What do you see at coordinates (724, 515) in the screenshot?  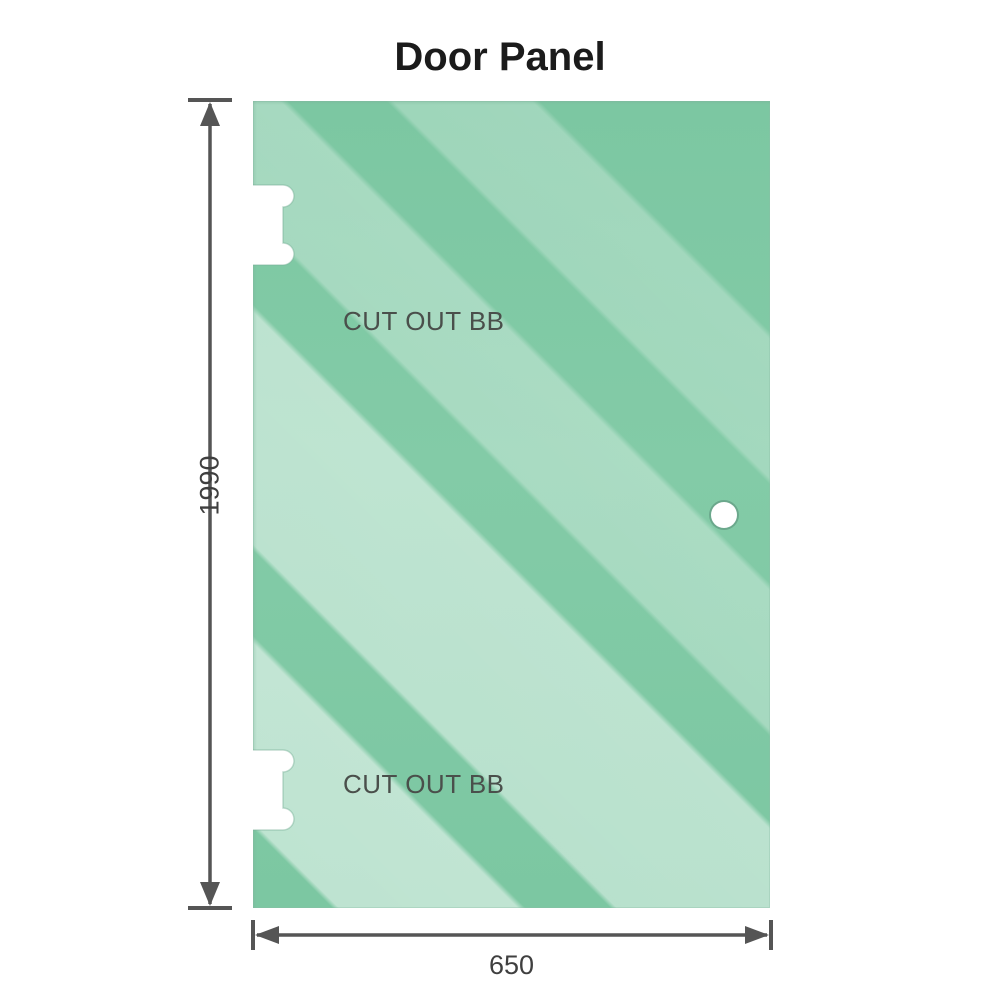 I see `handle-hole` at bounding box center [724, 515].